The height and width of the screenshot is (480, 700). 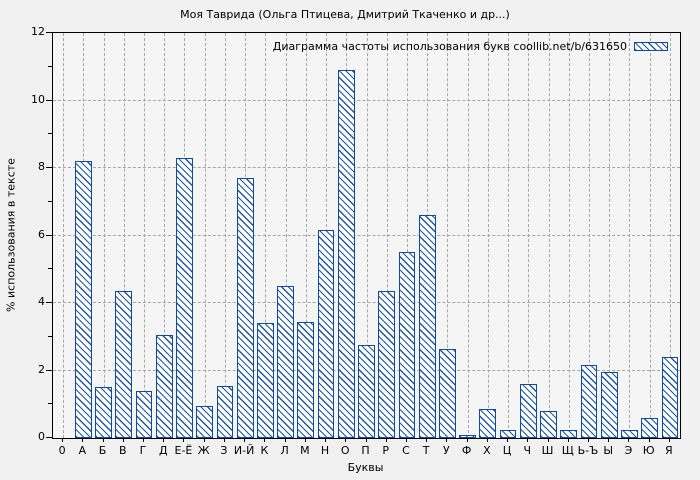 I want to click on bar-Н, so click(x=326, y=334).